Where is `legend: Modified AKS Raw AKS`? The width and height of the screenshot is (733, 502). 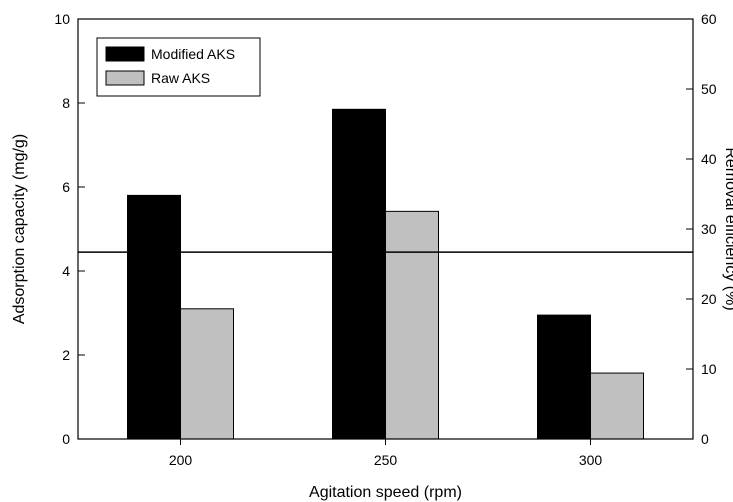
legend: Modified AKS Raw AKS is located at coordinates (178, 67).